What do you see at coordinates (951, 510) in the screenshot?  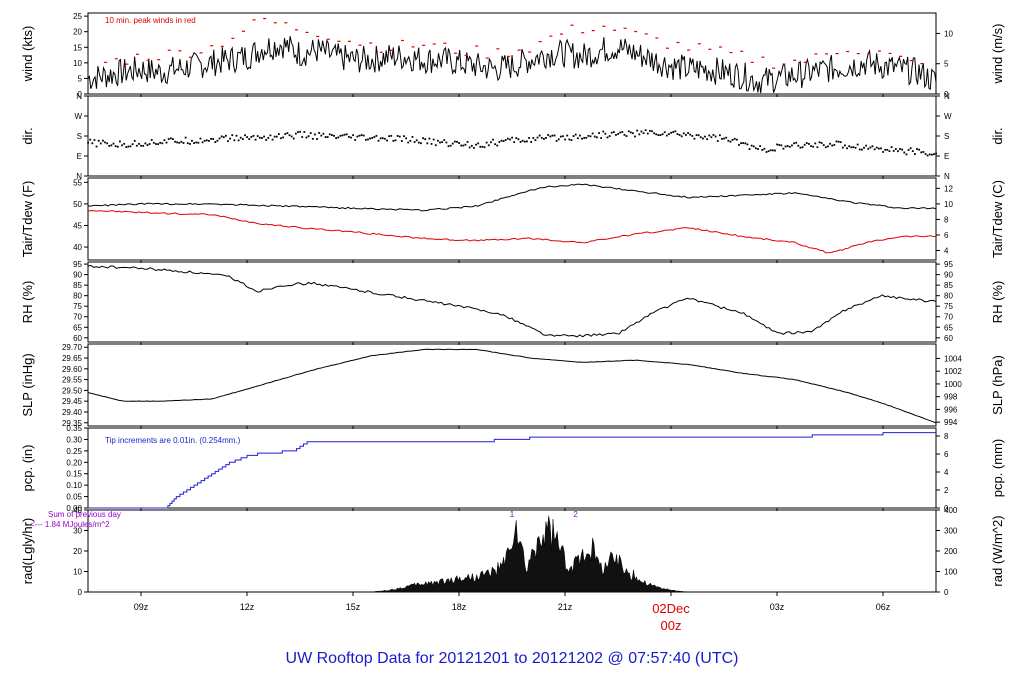 I see `rad-ytick-label-right: 400` at bounding box center [951, 510].